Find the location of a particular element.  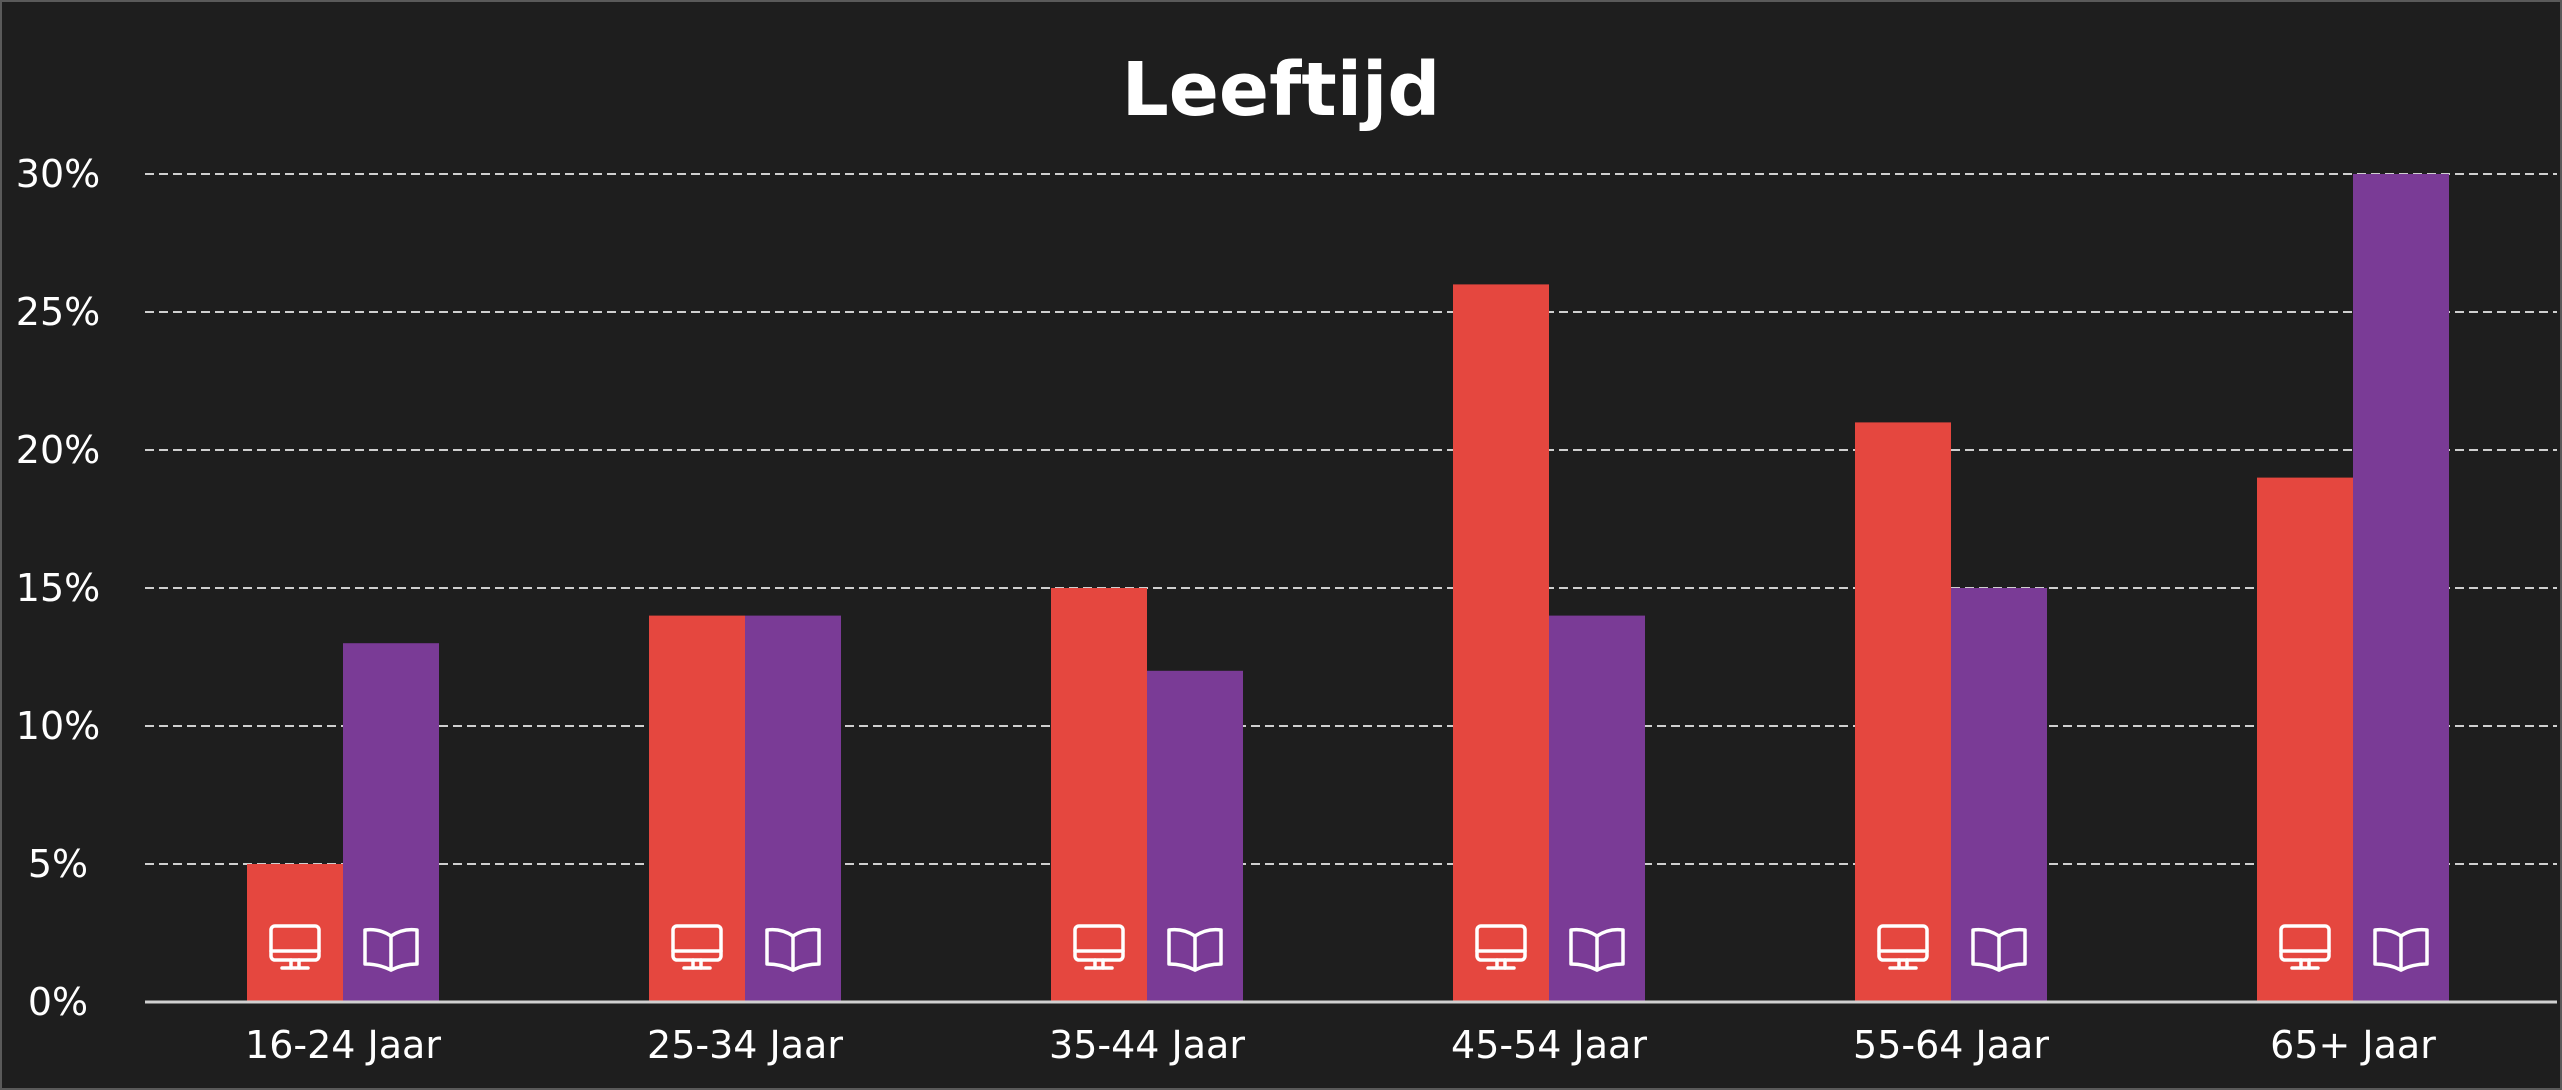

x-tick-label: 55-64 Jaar is located at coordinates (1951, 1045).